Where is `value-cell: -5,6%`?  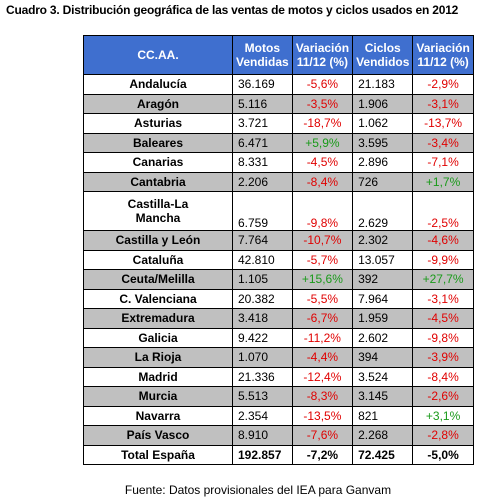 value-cell: -5,6% is located at coordinates (322, 84).